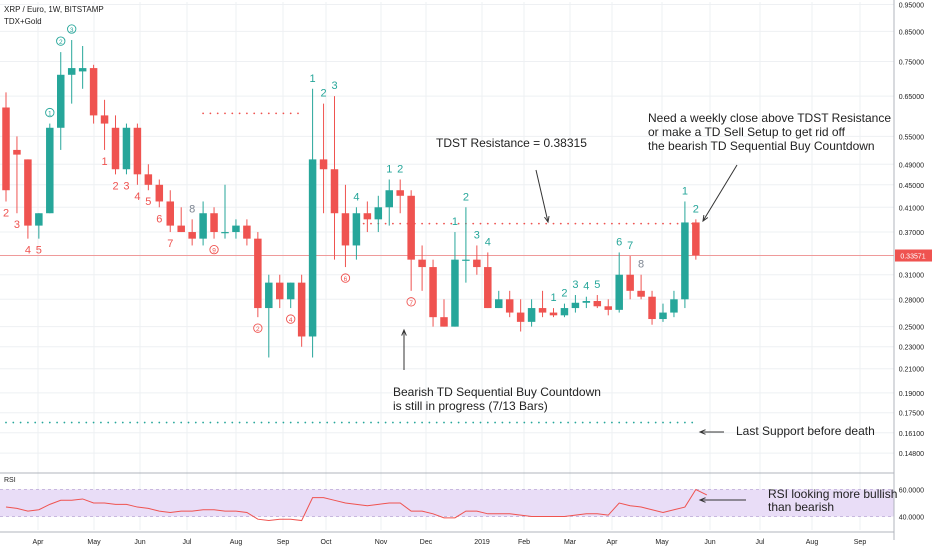 This screenshot has width=932, height=550. Describe the element at coordinates (911, 518) in the screenshot. I see `rsi-tick-label: 40.0000` at that location.